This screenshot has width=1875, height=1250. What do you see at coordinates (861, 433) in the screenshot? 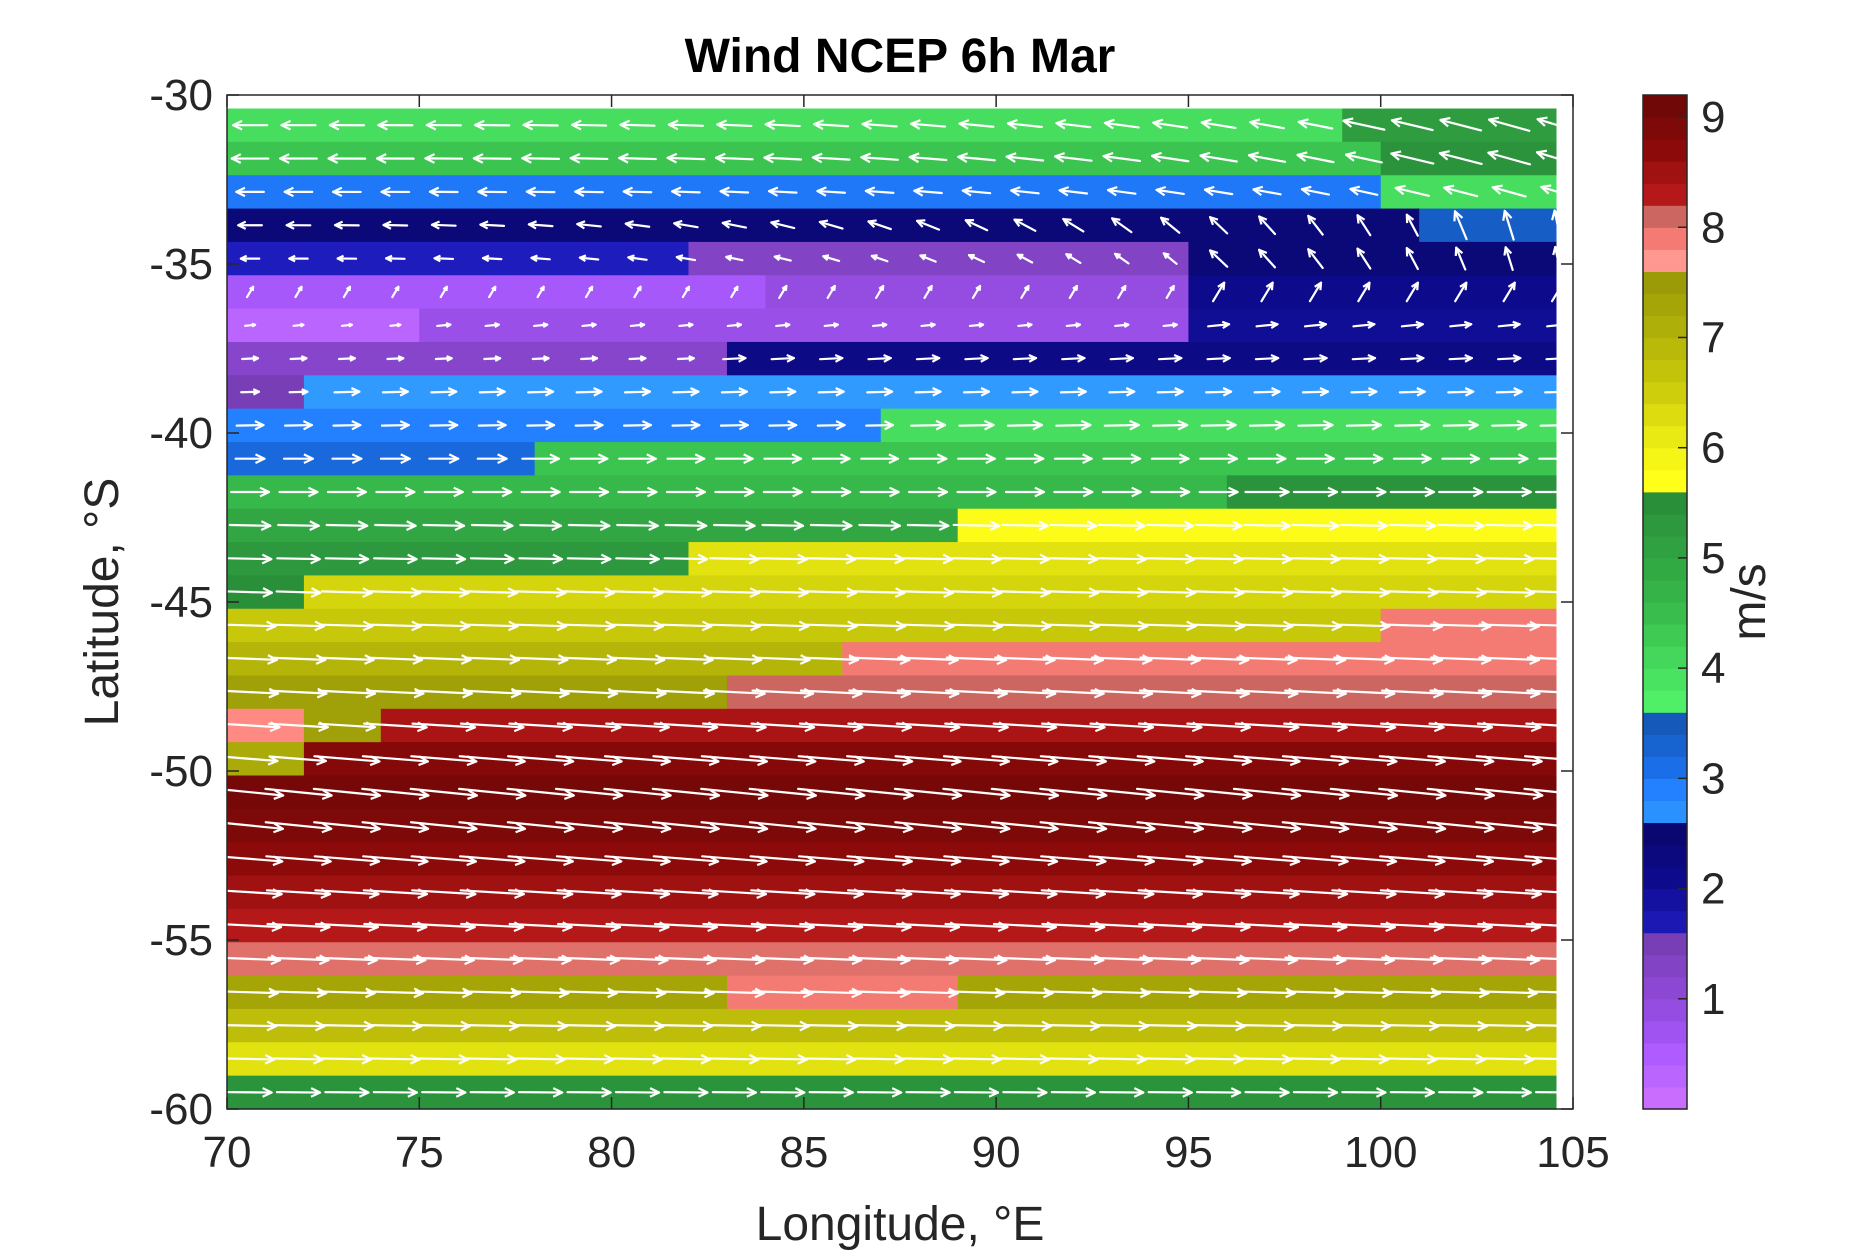
I see `y-tick: -40` at bounding box center [861, 433].